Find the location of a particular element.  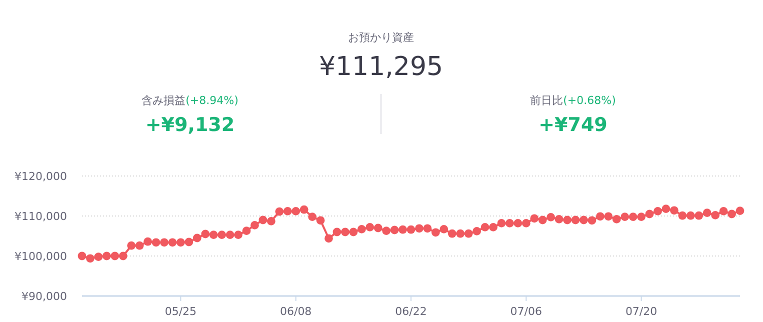

x-tick-label: 06/22 is located at coordinates (411, 311).